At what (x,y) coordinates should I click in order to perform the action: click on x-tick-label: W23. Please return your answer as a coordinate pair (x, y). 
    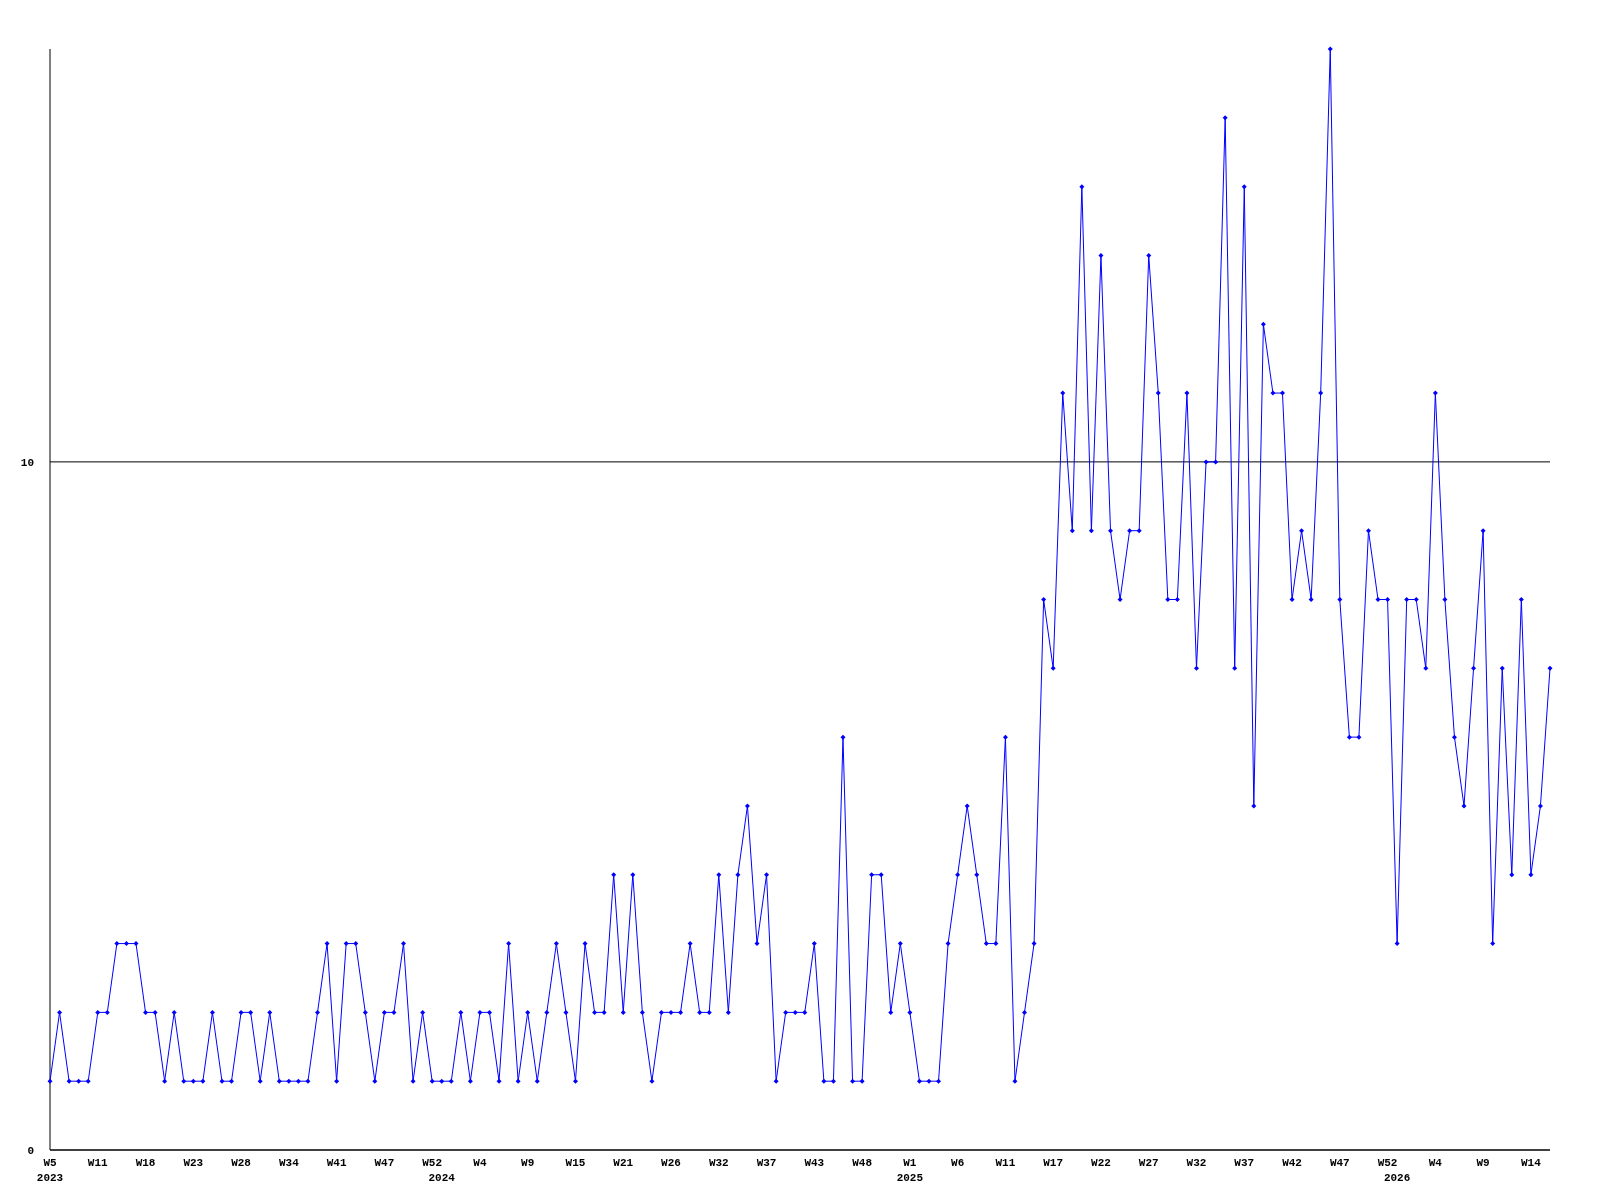
    Looking at the image, I should click on (193, 1163).